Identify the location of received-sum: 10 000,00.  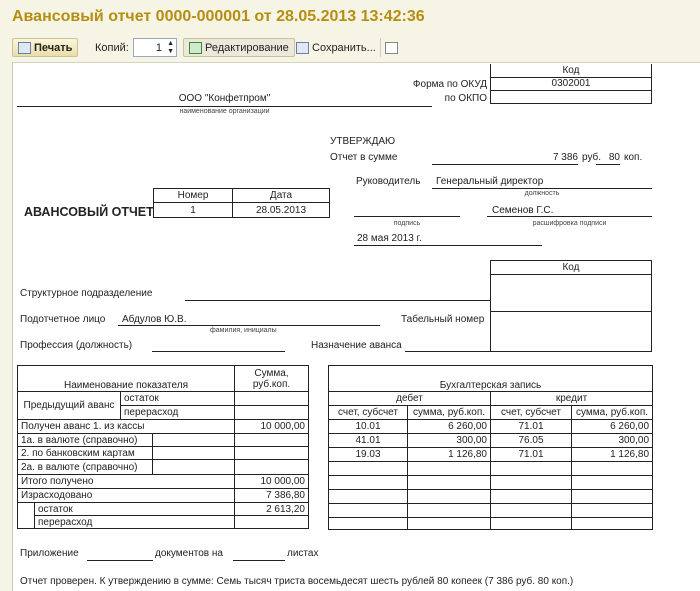
(271, 426).